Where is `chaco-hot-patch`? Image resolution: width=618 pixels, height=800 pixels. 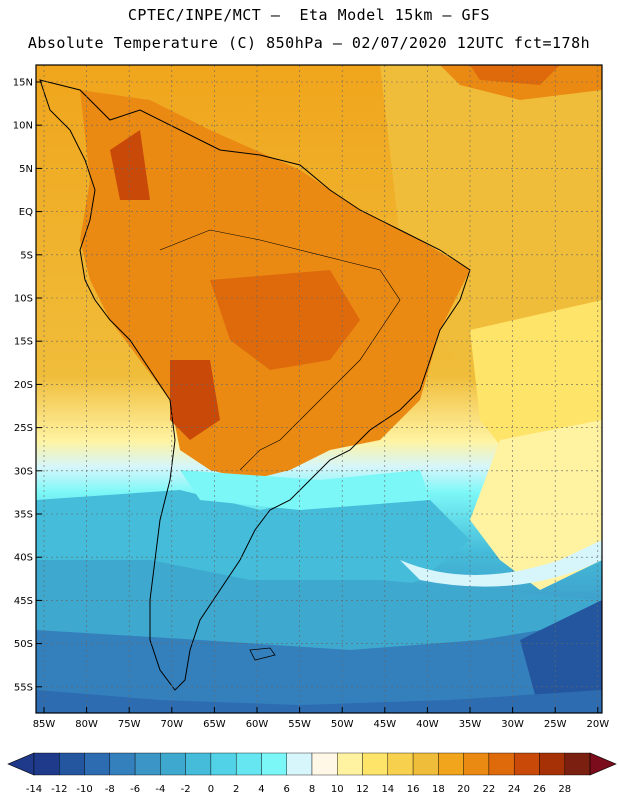 chaco-hot-patch is located at coordinates (195, 400).